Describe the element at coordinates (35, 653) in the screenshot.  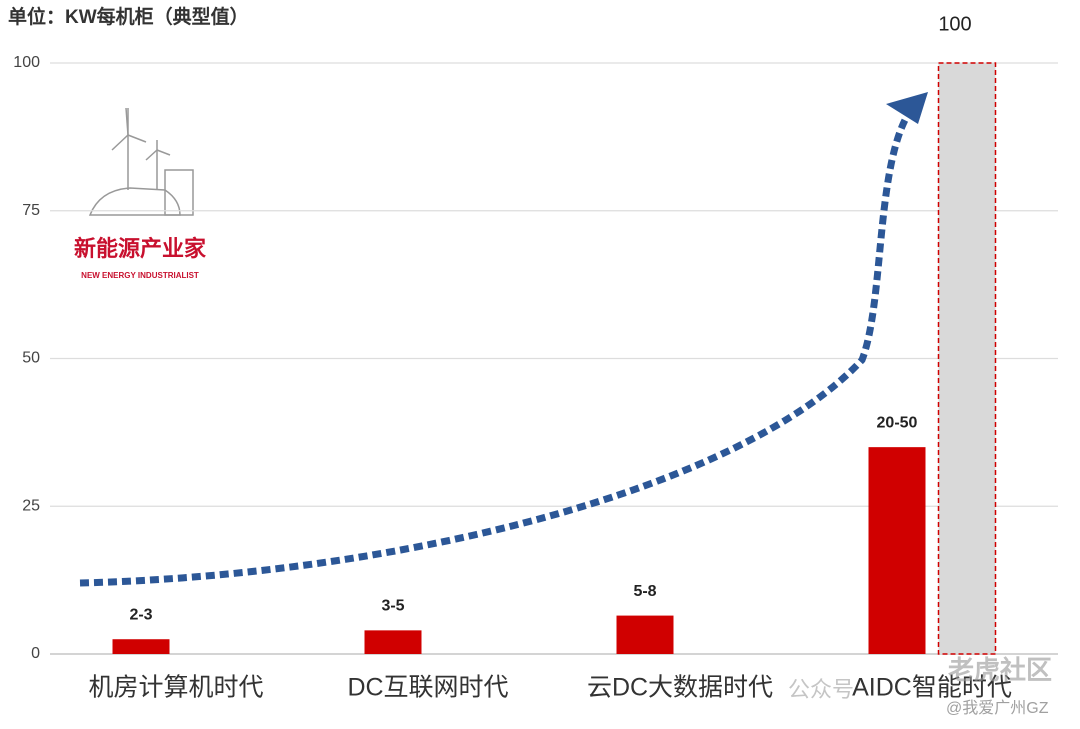
I see `y-tick-label: 0` at that location.